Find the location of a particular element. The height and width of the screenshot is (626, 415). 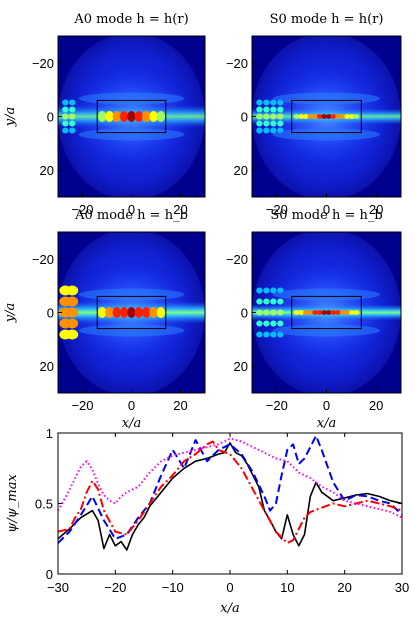

x-tick-label: 30 is located at coordinates (402, 587).